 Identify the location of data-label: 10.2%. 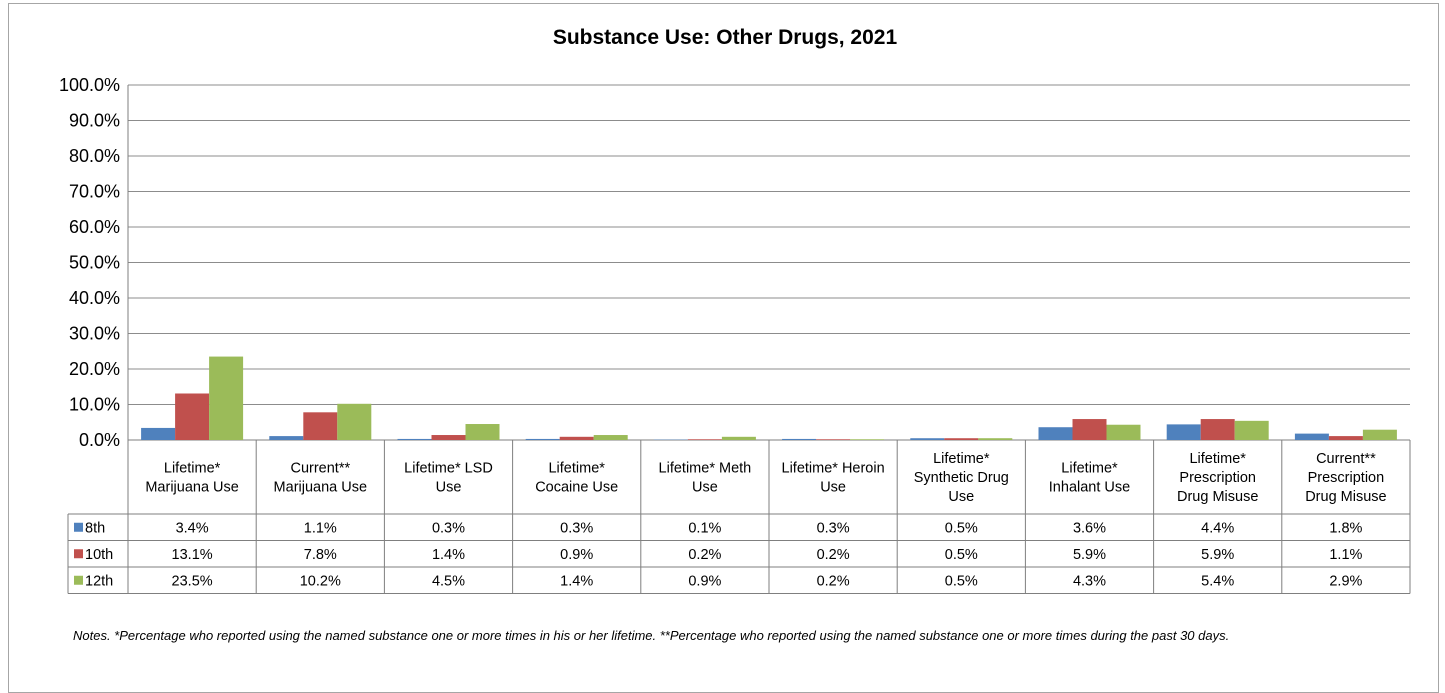
(320, 581).